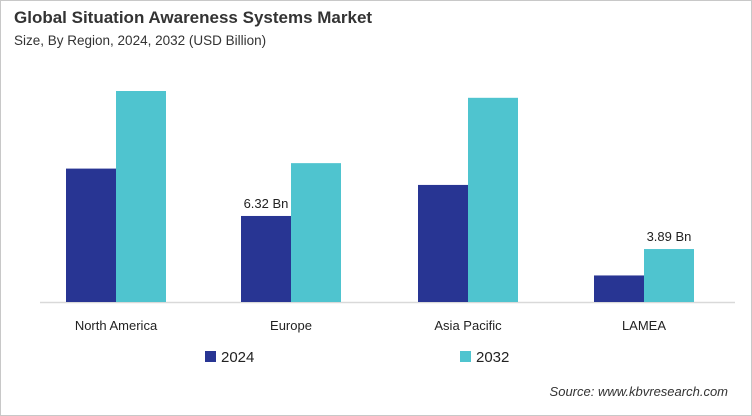 Image resolution: width=752 pixels, height=416 pixels. Describe the element at coordinates (669, 275) in the screenshot. I see `bar-2032-lamea` at that location.